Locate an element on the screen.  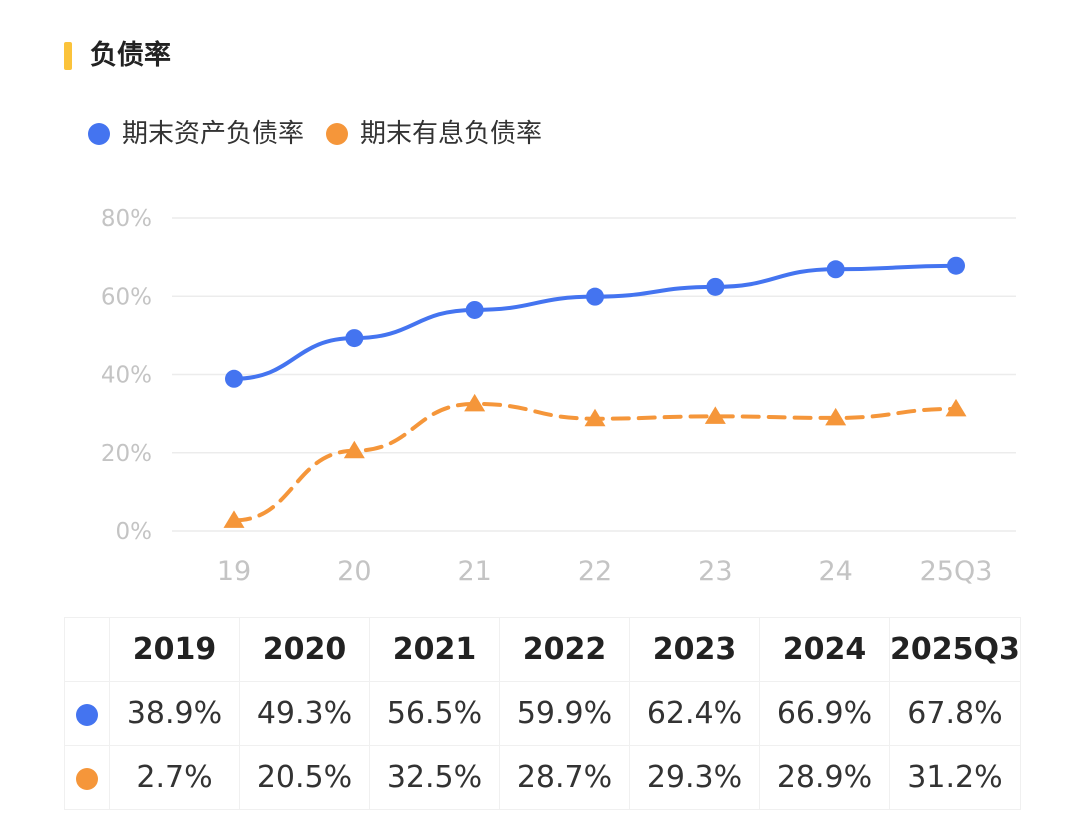
table-cell: 28.7% is located at coordinates (564, 777).